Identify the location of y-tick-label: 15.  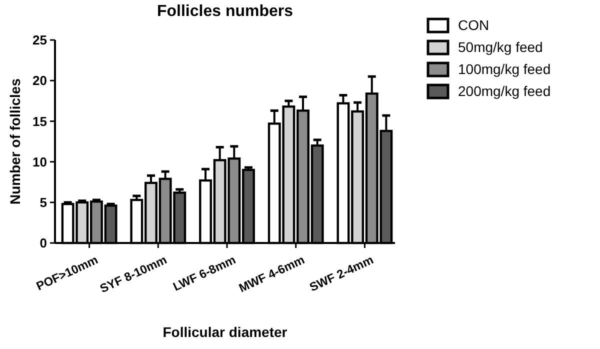
(39, 121).